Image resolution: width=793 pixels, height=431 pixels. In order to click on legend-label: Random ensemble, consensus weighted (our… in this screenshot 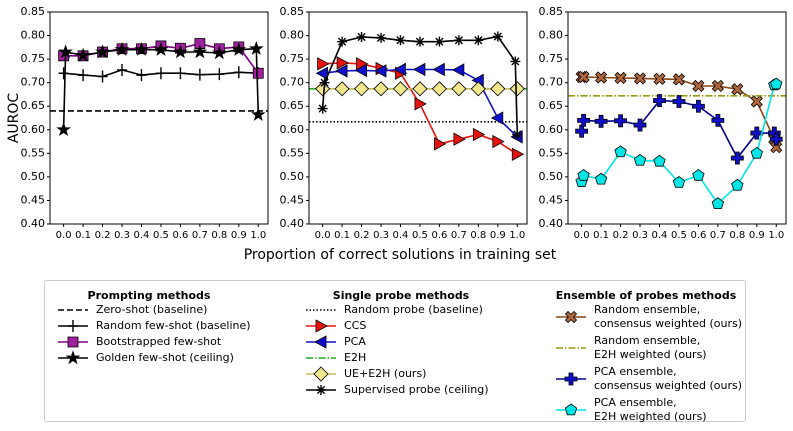, I will do `click(668, 316)`.